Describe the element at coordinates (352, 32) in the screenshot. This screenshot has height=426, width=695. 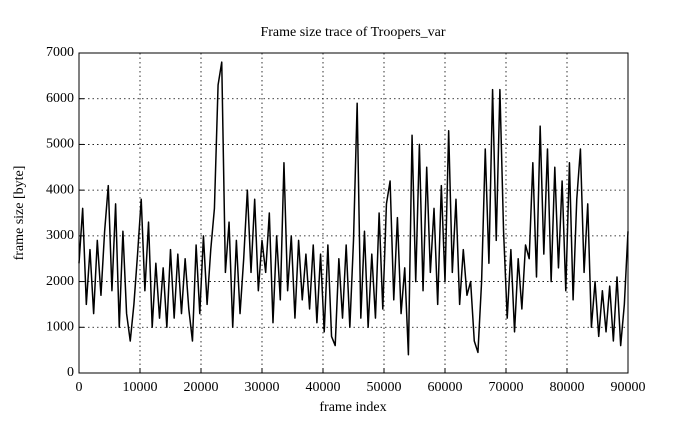
I see `chart-title: Frame size trace of Troopers_var` at that location.